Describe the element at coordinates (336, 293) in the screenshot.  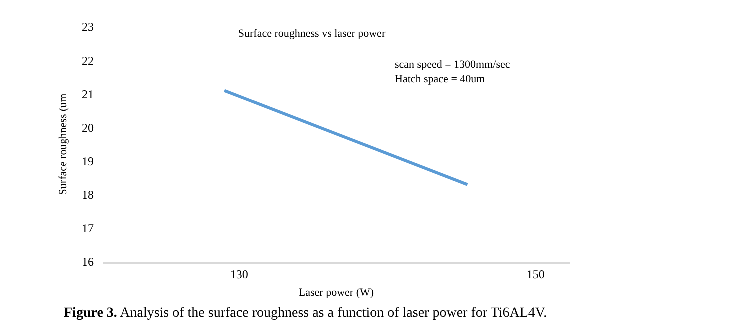
I see `x-axis-title: Laser power (W)` at that location.